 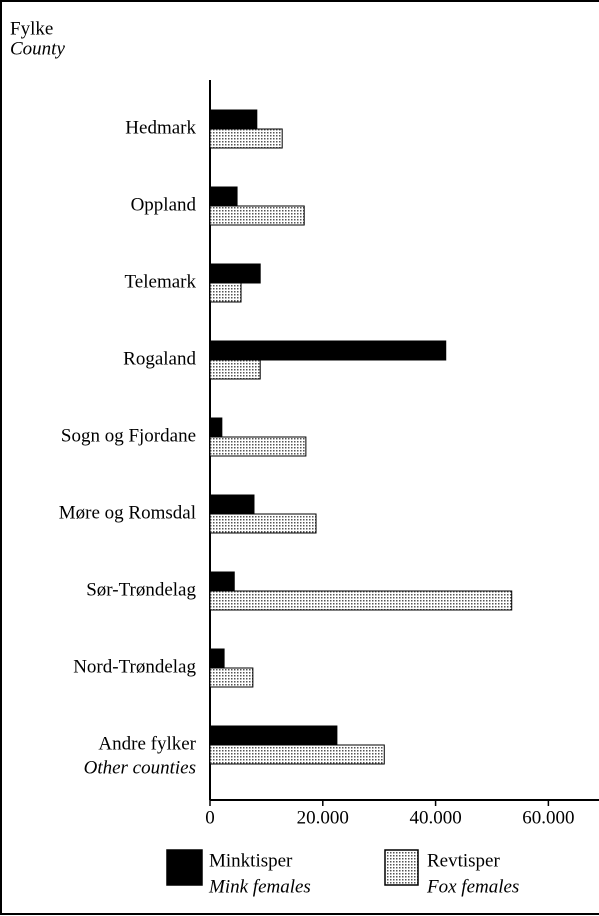 What do you see at coordinates (323, 817) in the screenshot?
I see `x-tick-label: 20.000` at bounding box center [323, 817].